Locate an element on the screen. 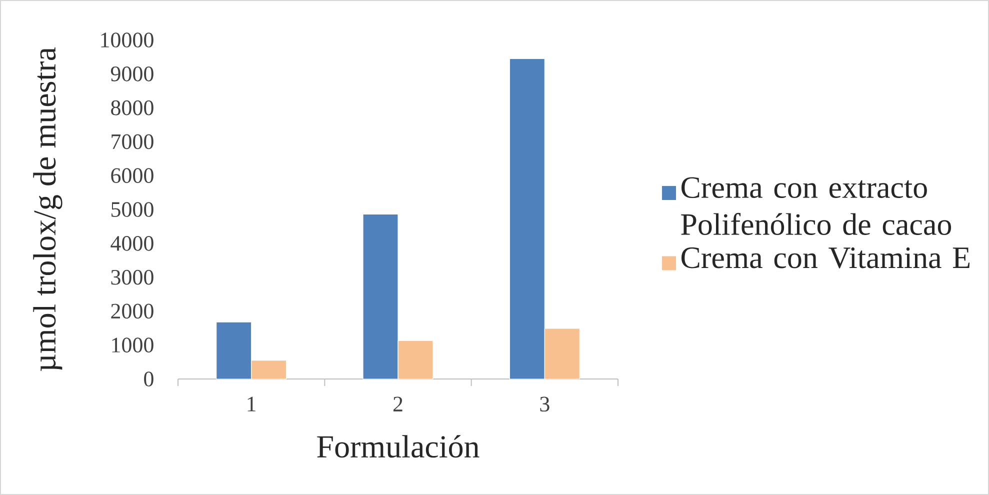 The image size is (989, 495). y-tick-label: 10000 is located at coordinates (127, 40).